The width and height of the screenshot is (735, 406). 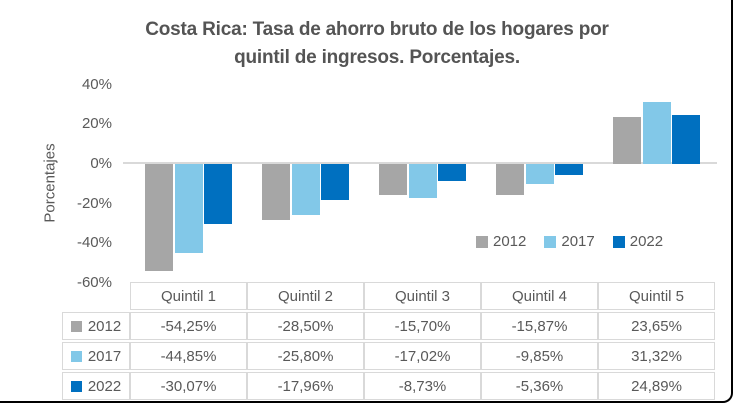 I want to click on legend-label: 2012, so click(x=510, y=241).